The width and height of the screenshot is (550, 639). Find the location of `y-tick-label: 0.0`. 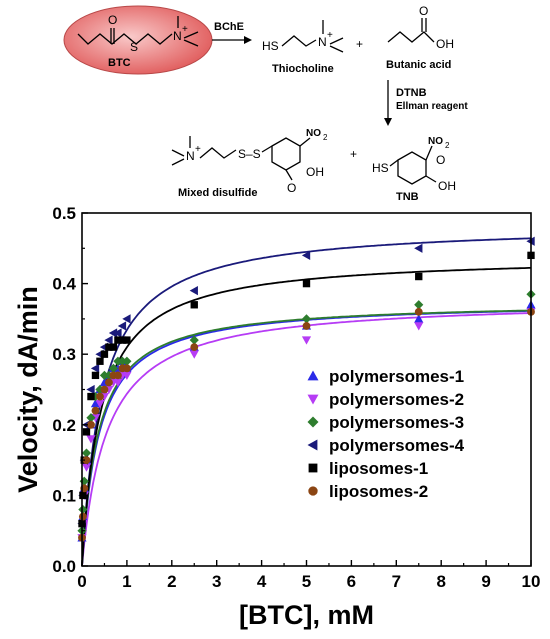

y-tick-label: 0.0 is located at coordinates (64, 566).